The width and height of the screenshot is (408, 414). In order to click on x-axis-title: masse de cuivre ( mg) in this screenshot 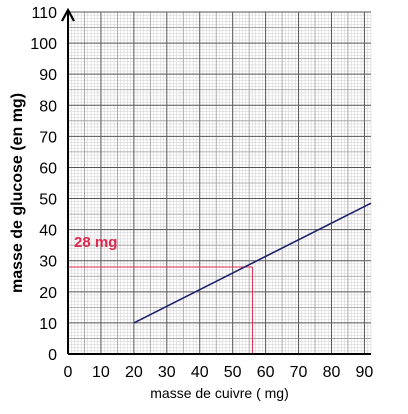, I will do `click(219, 393)`.